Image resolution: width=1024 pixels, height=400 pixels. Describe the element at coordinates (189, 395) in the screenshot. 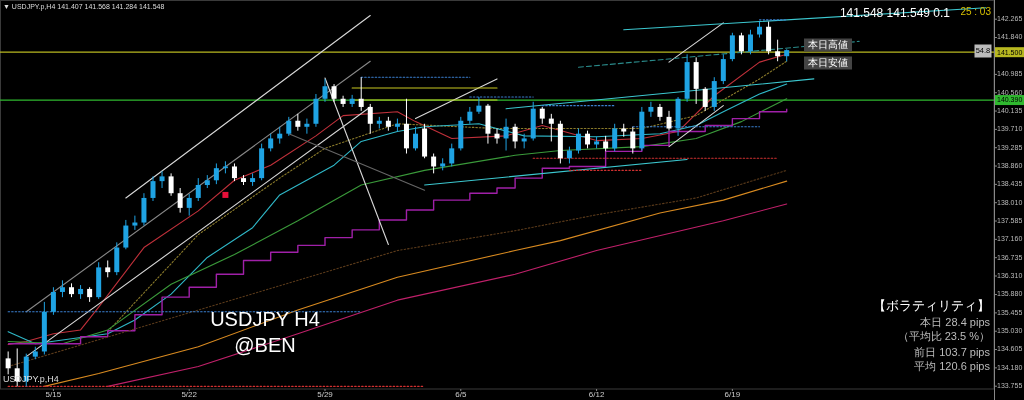

I see `x-tick-label: 5/22` at that location.